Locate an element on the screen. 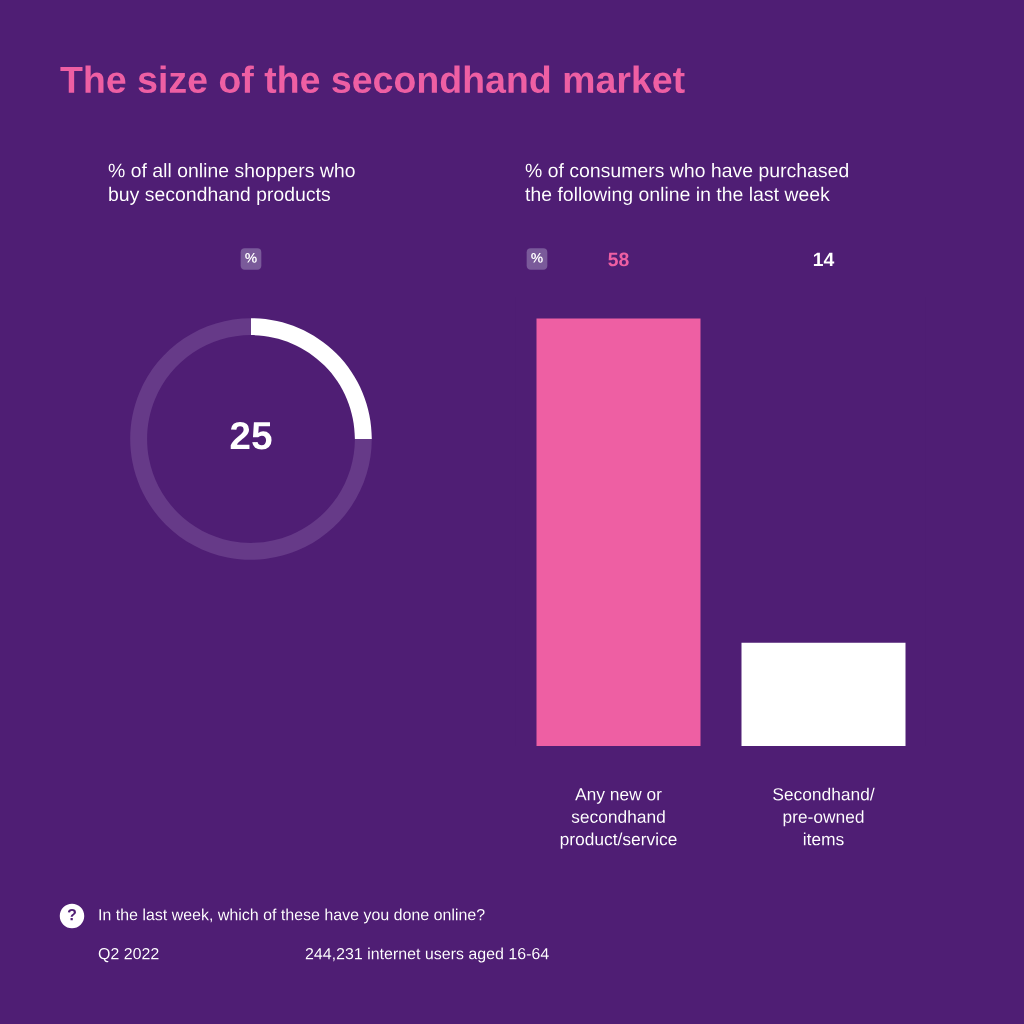 Image resolution: width=1024 pixels, height=1024 pixels. donut-slice is located at coordinates (251, 439).